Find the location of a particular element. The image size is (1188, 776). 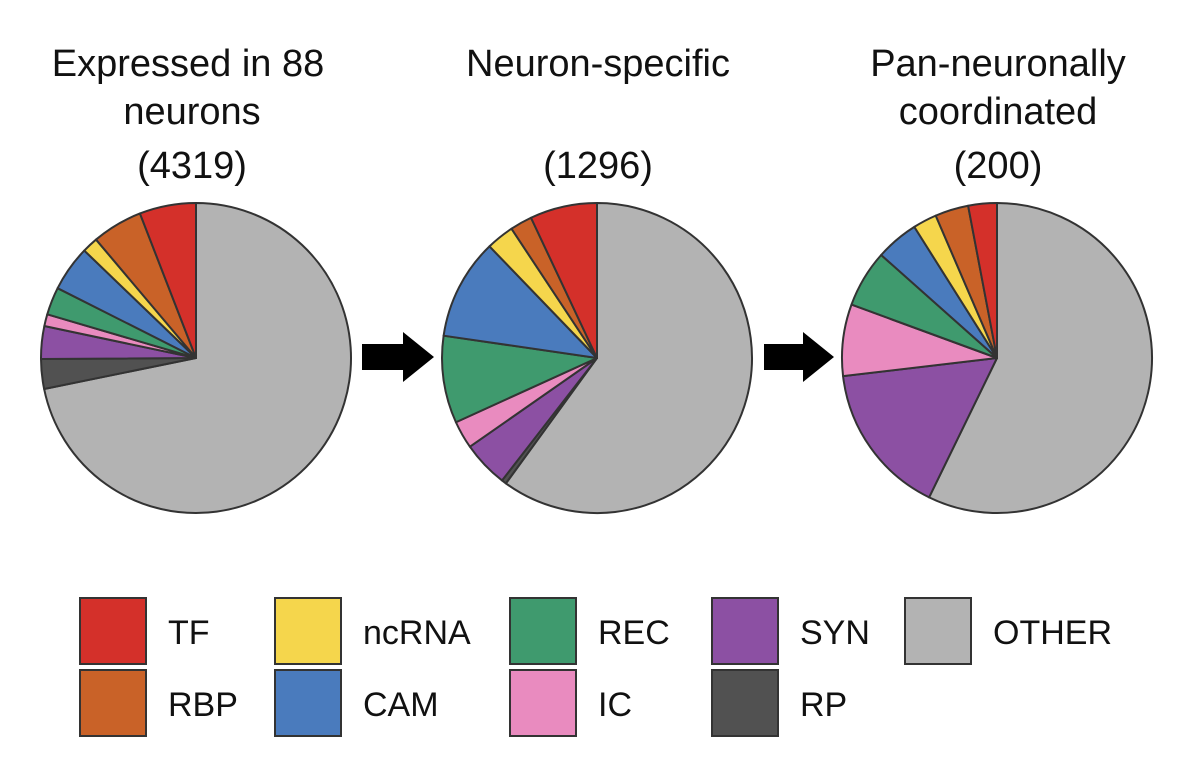

pie-slice-syn is located at coordinates (920, 428).